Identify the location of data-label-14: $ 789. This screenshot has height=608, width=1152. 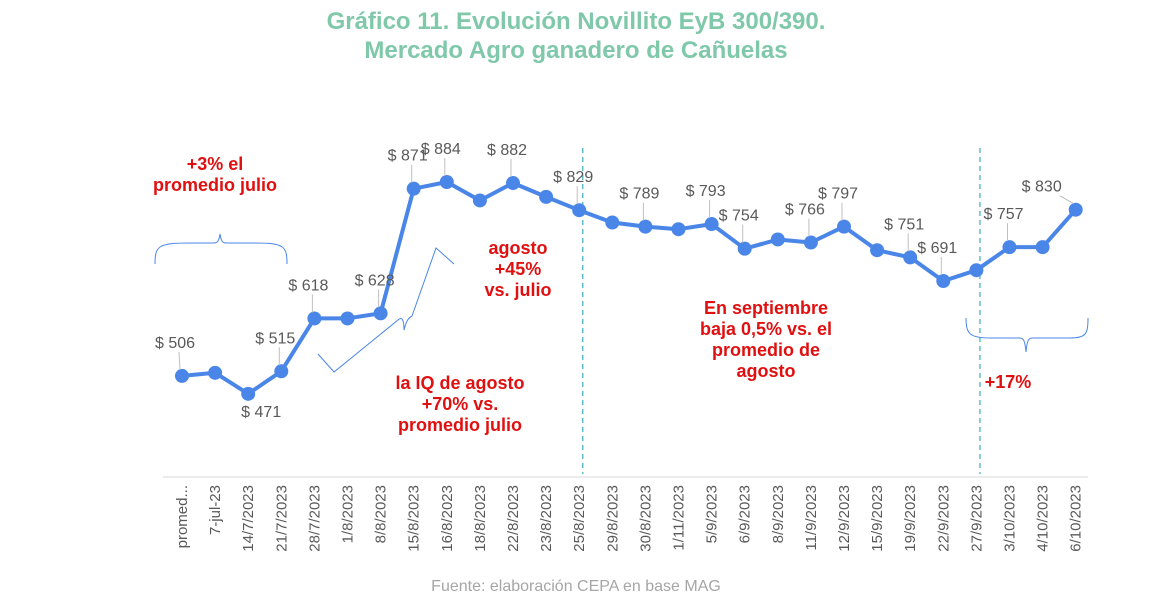
(639, 194).